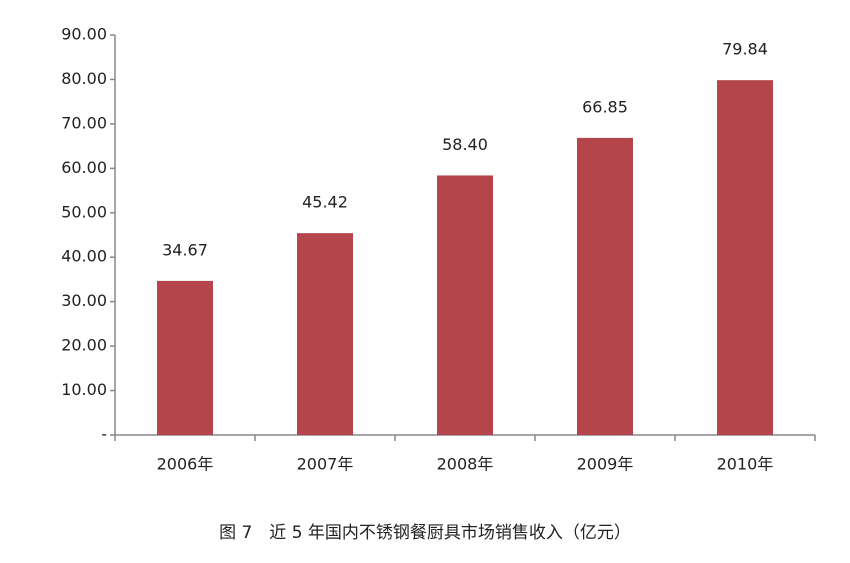 The width and height of the screenshot is (850, 563). I want to click on data-label: 66.85, so click(605, 106).